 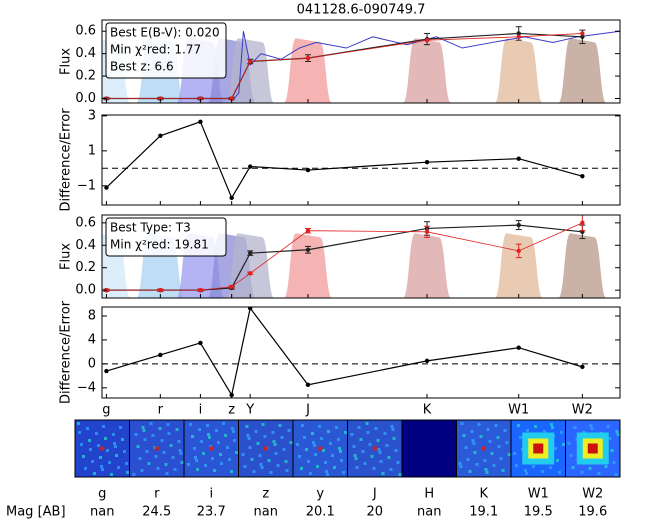 I want to click on y-axis-label: Flux, so click(x=66, y=61).